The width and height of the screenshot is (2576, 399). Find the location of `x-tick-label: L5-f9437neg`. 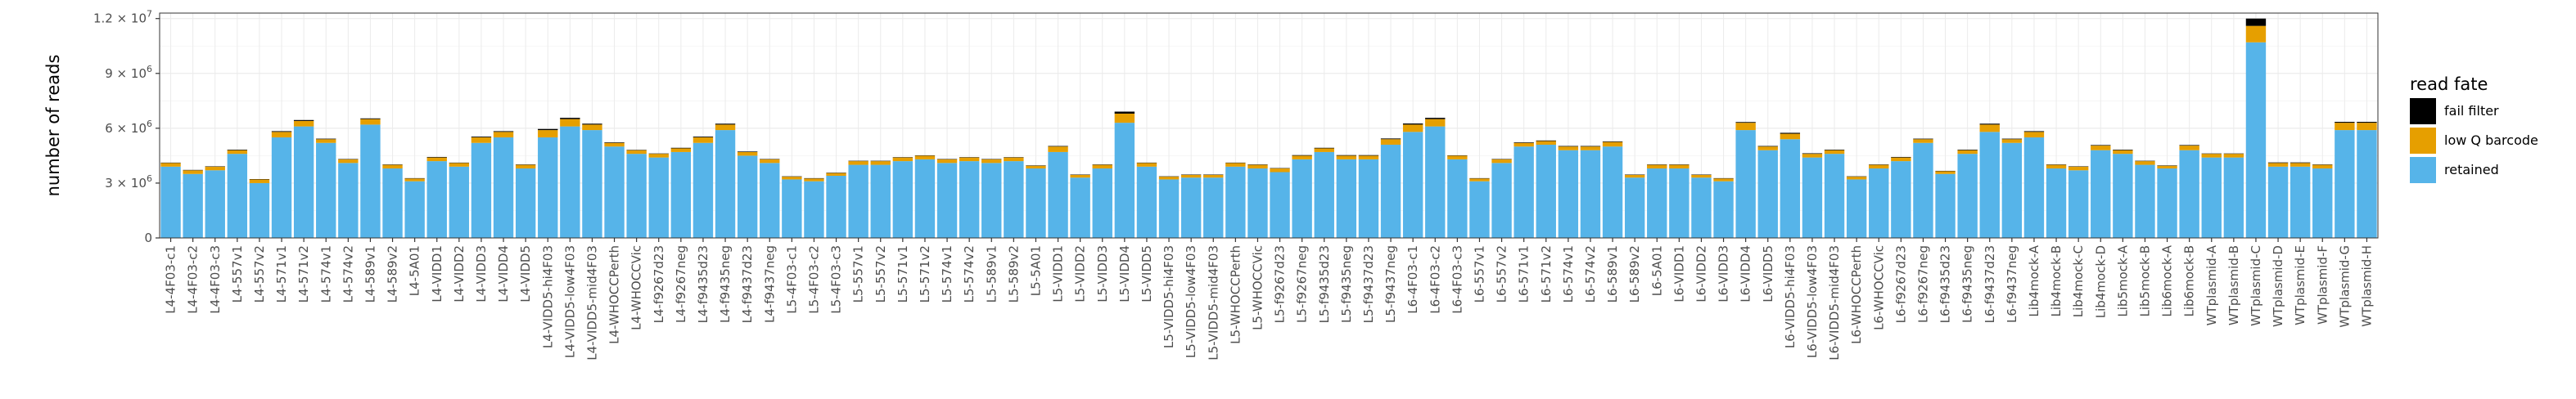

x-tick-label: L5-f9437neg is located at coordinates (1390, 284).